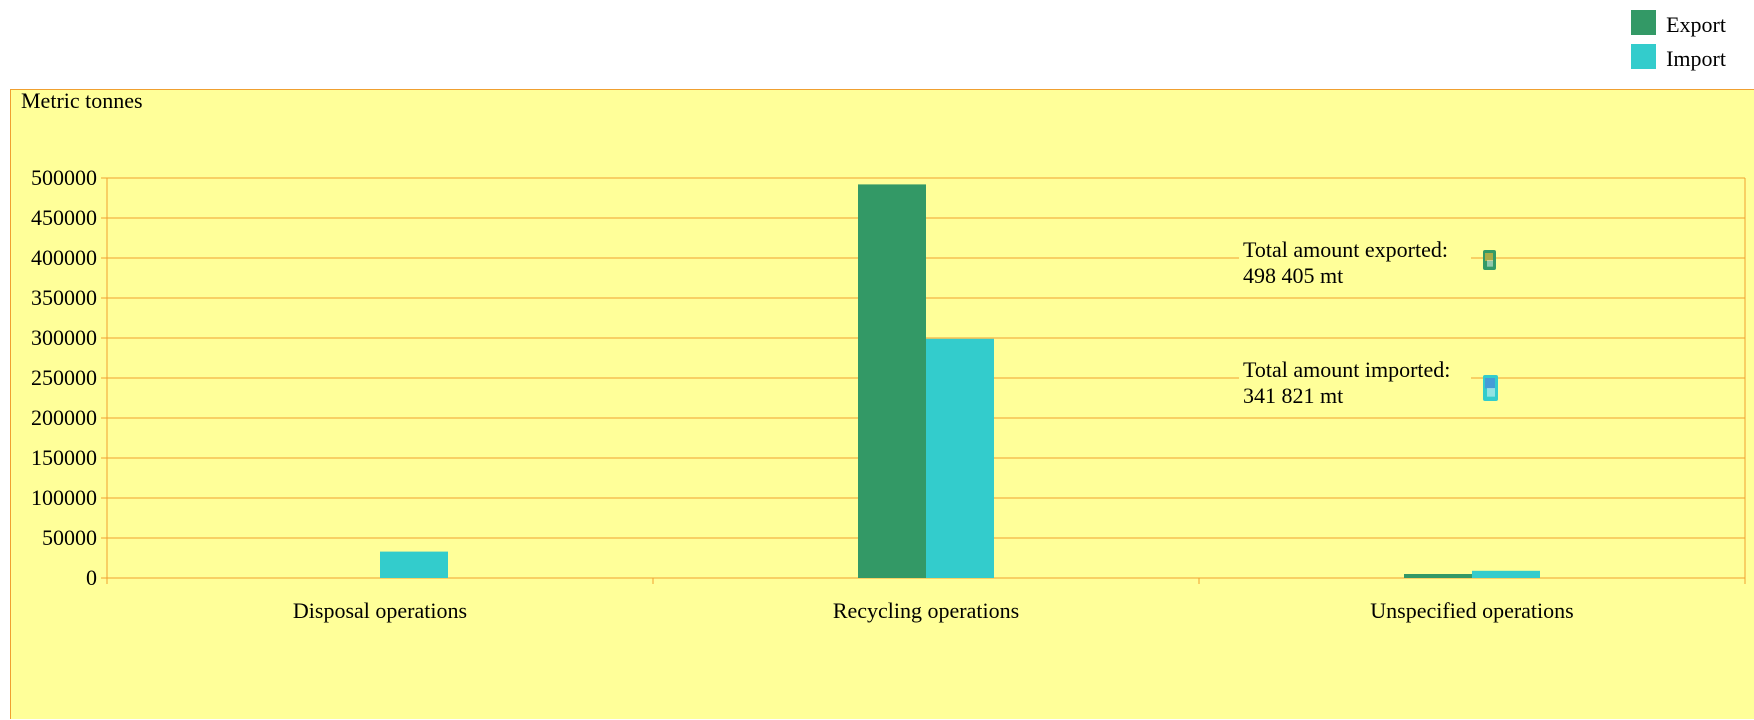 This screenshot has width=1754, height=720. Describe the element at coordinates (69, 537) in the screenshot. I see `y-tick-label: 50000` at that location.